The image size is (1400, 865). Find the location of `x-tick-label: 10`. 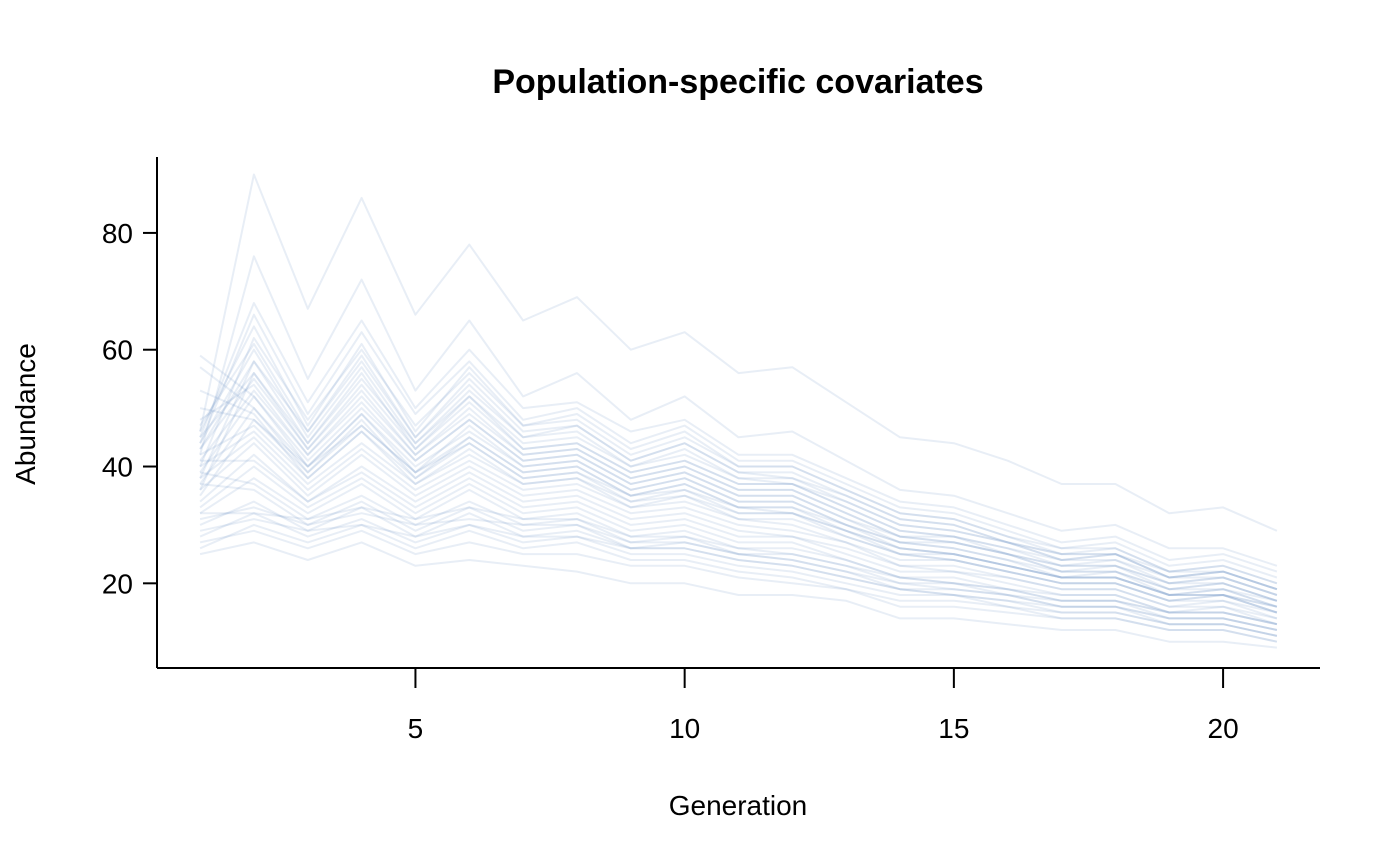

x-tick-label: 10 is located at coordinates (684, 728).